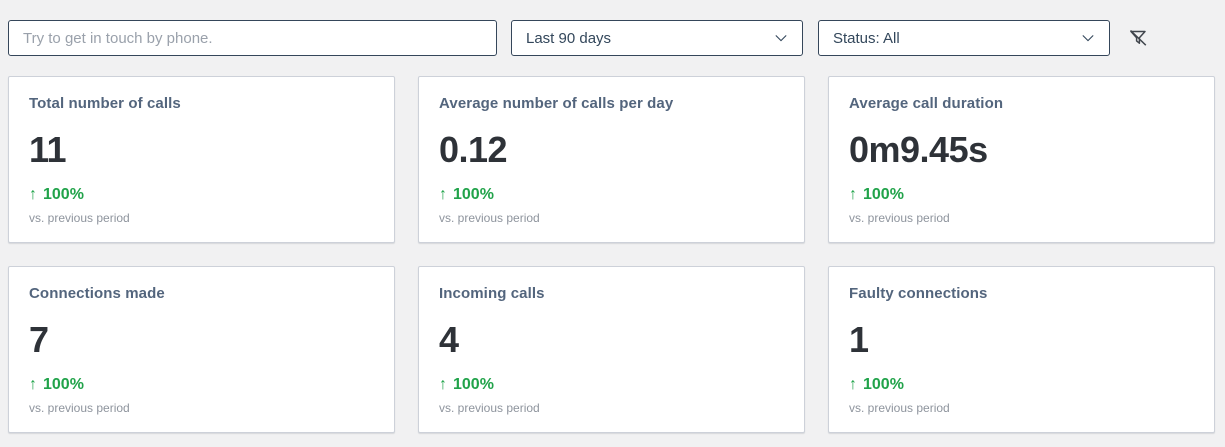 The image size is (1225, 447). What do you see at coordinates (859, 339) in the screenshot?
I see `stat-card-value: 1` at bounding box center [859, 339].